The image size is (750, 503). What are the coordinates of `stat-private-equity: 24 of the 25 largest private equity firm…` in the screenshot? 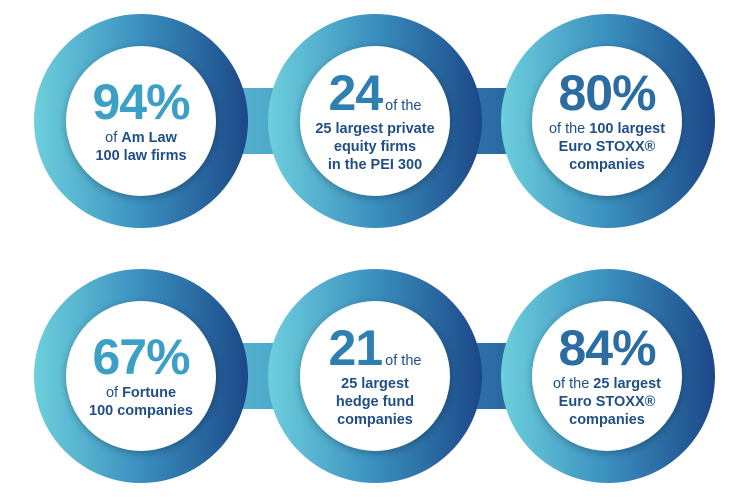 It's located at (375, 121).